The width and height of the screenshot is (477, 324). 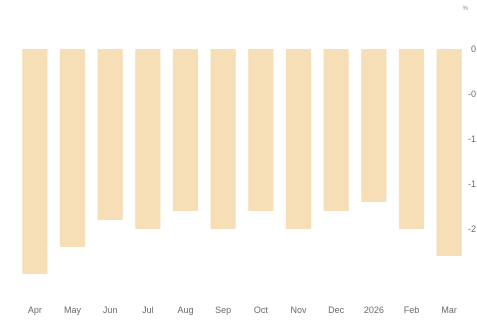 I want to click on x-tick-label: Mar, so click(x=449, y=310).